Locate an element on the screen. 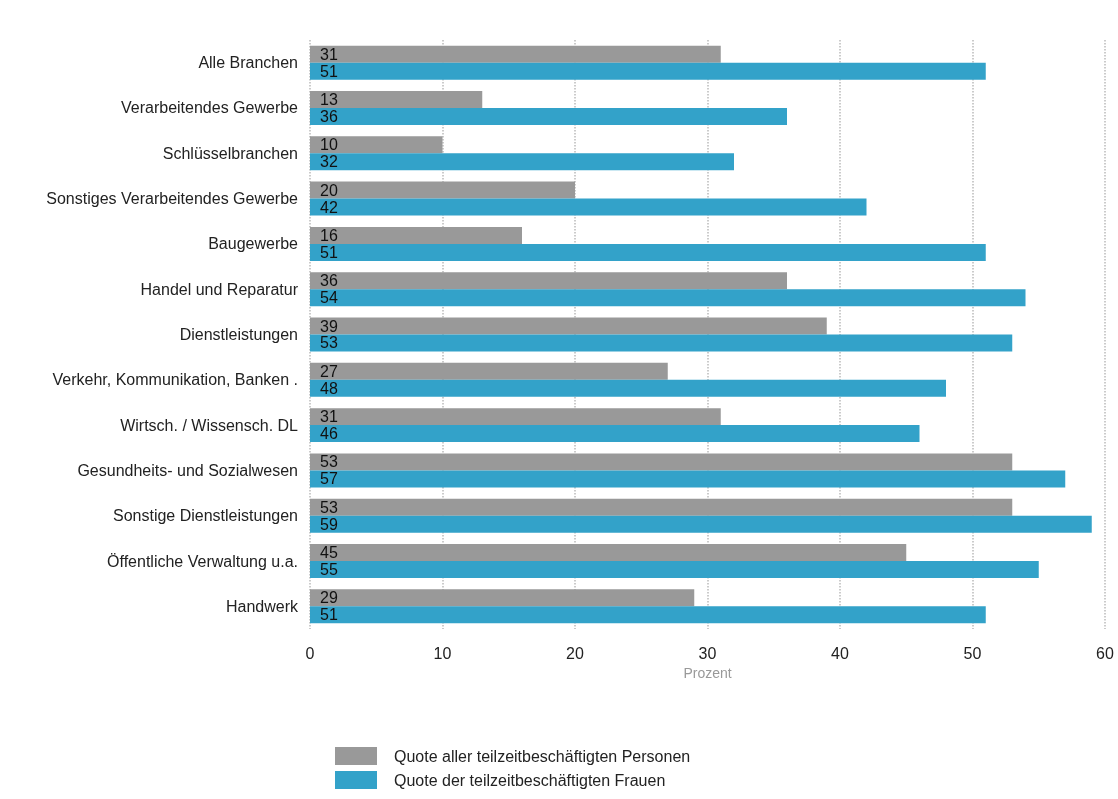 The height and width of the screenshot is (799, 1118). y-tick-label: Schlüsselbranchen is located at coordinates (230, 153).